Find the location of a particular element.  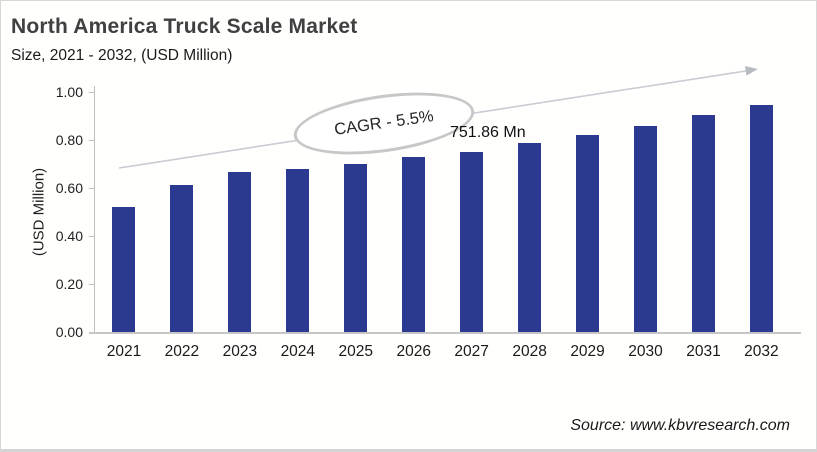

x-tick-label-2026: 2026 is located at coordinates (413, 351).